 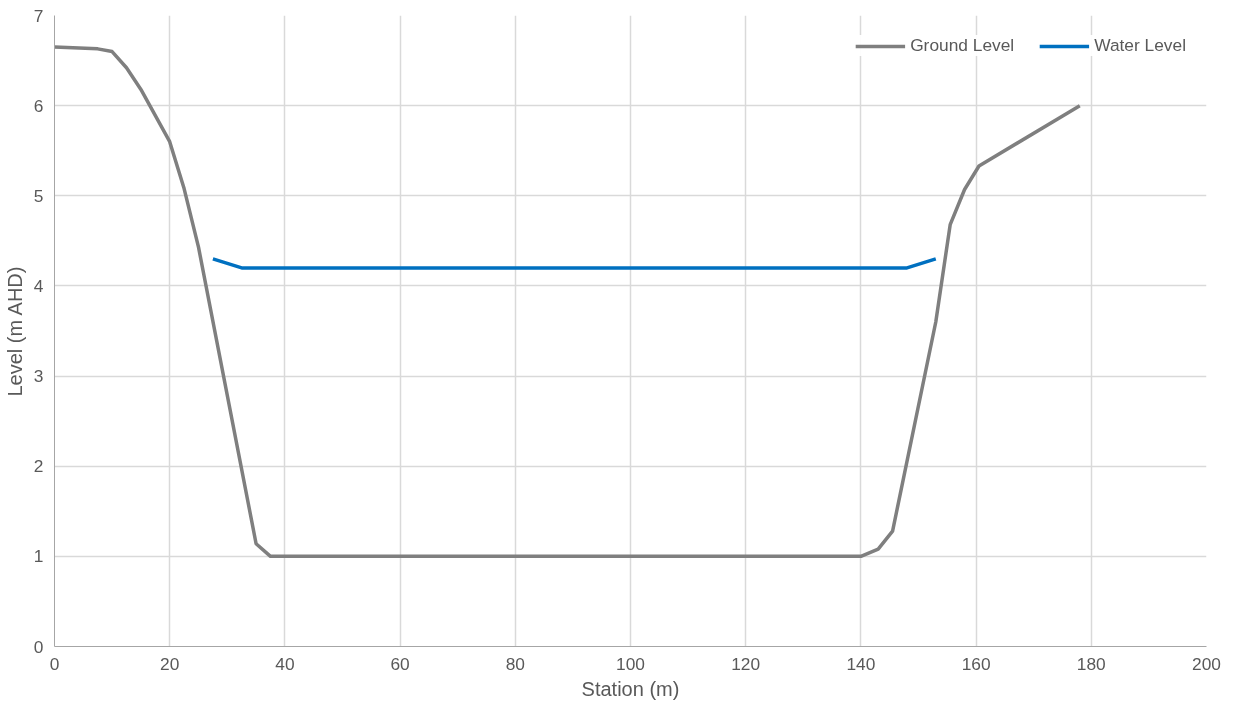 What do you see at coordinates (630, 688) in the screenshot?
I see `x-axis-title: Station (m)` at bounding box center [630, 688].